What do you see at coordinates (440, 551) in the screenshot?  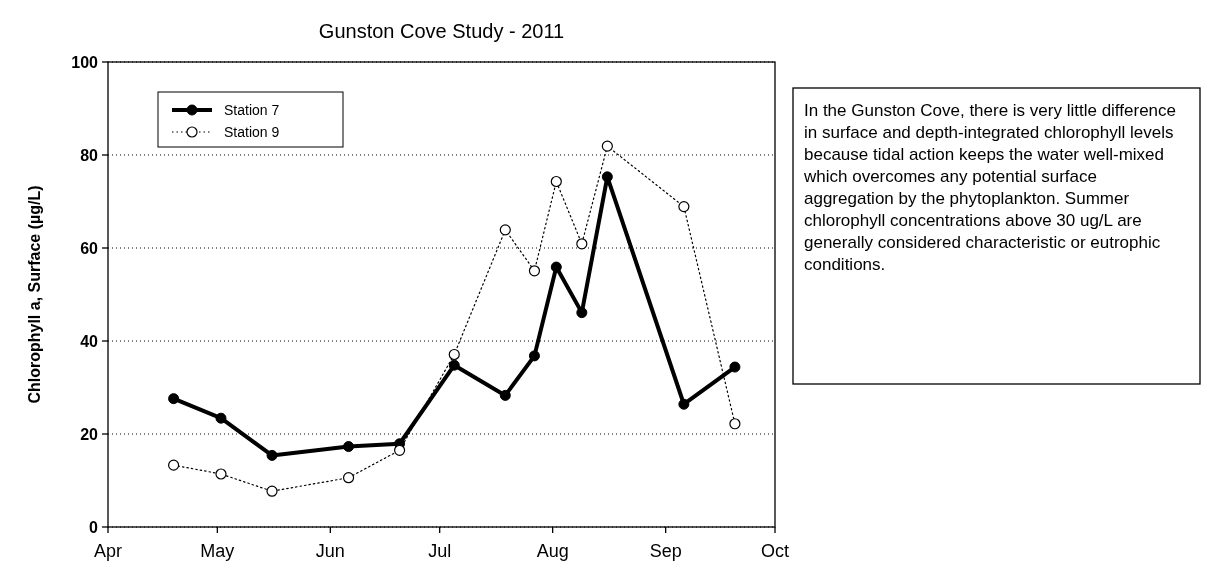 I see `x-tick-label: Jul` at bounding box center [440, 551].